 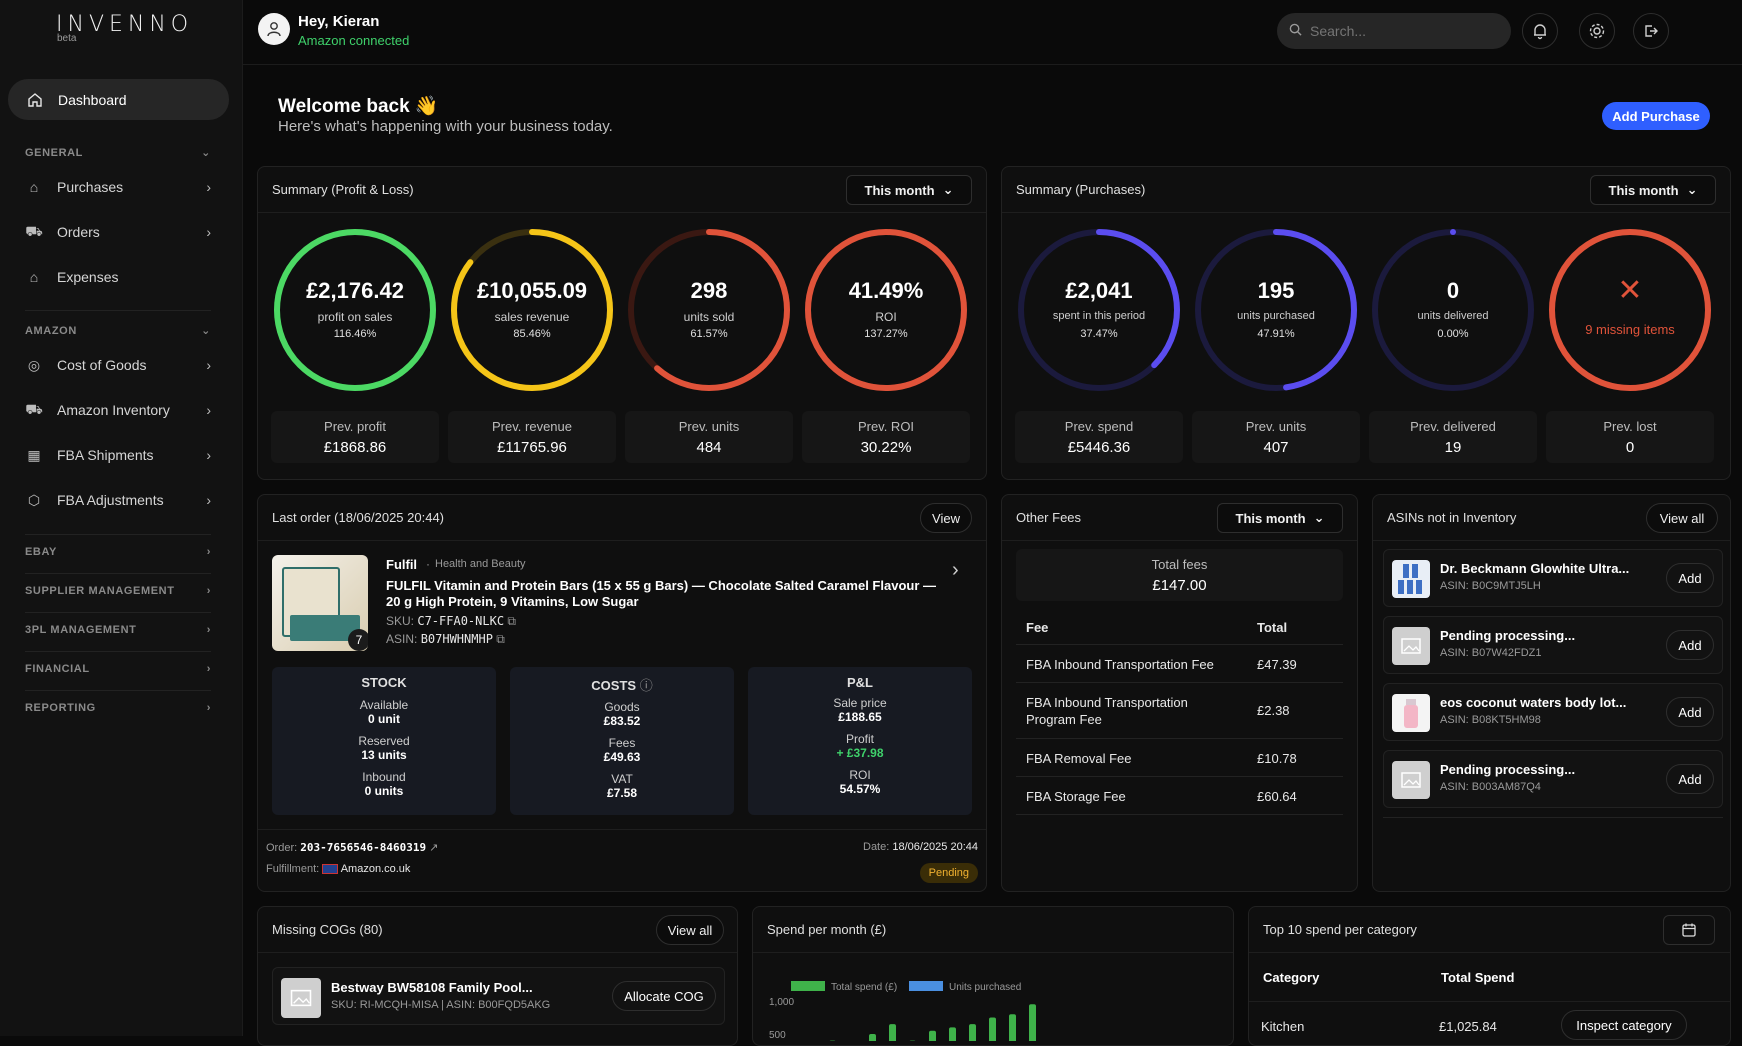 I want to click on stat-value: £83.52, so click(x=622, y=721).